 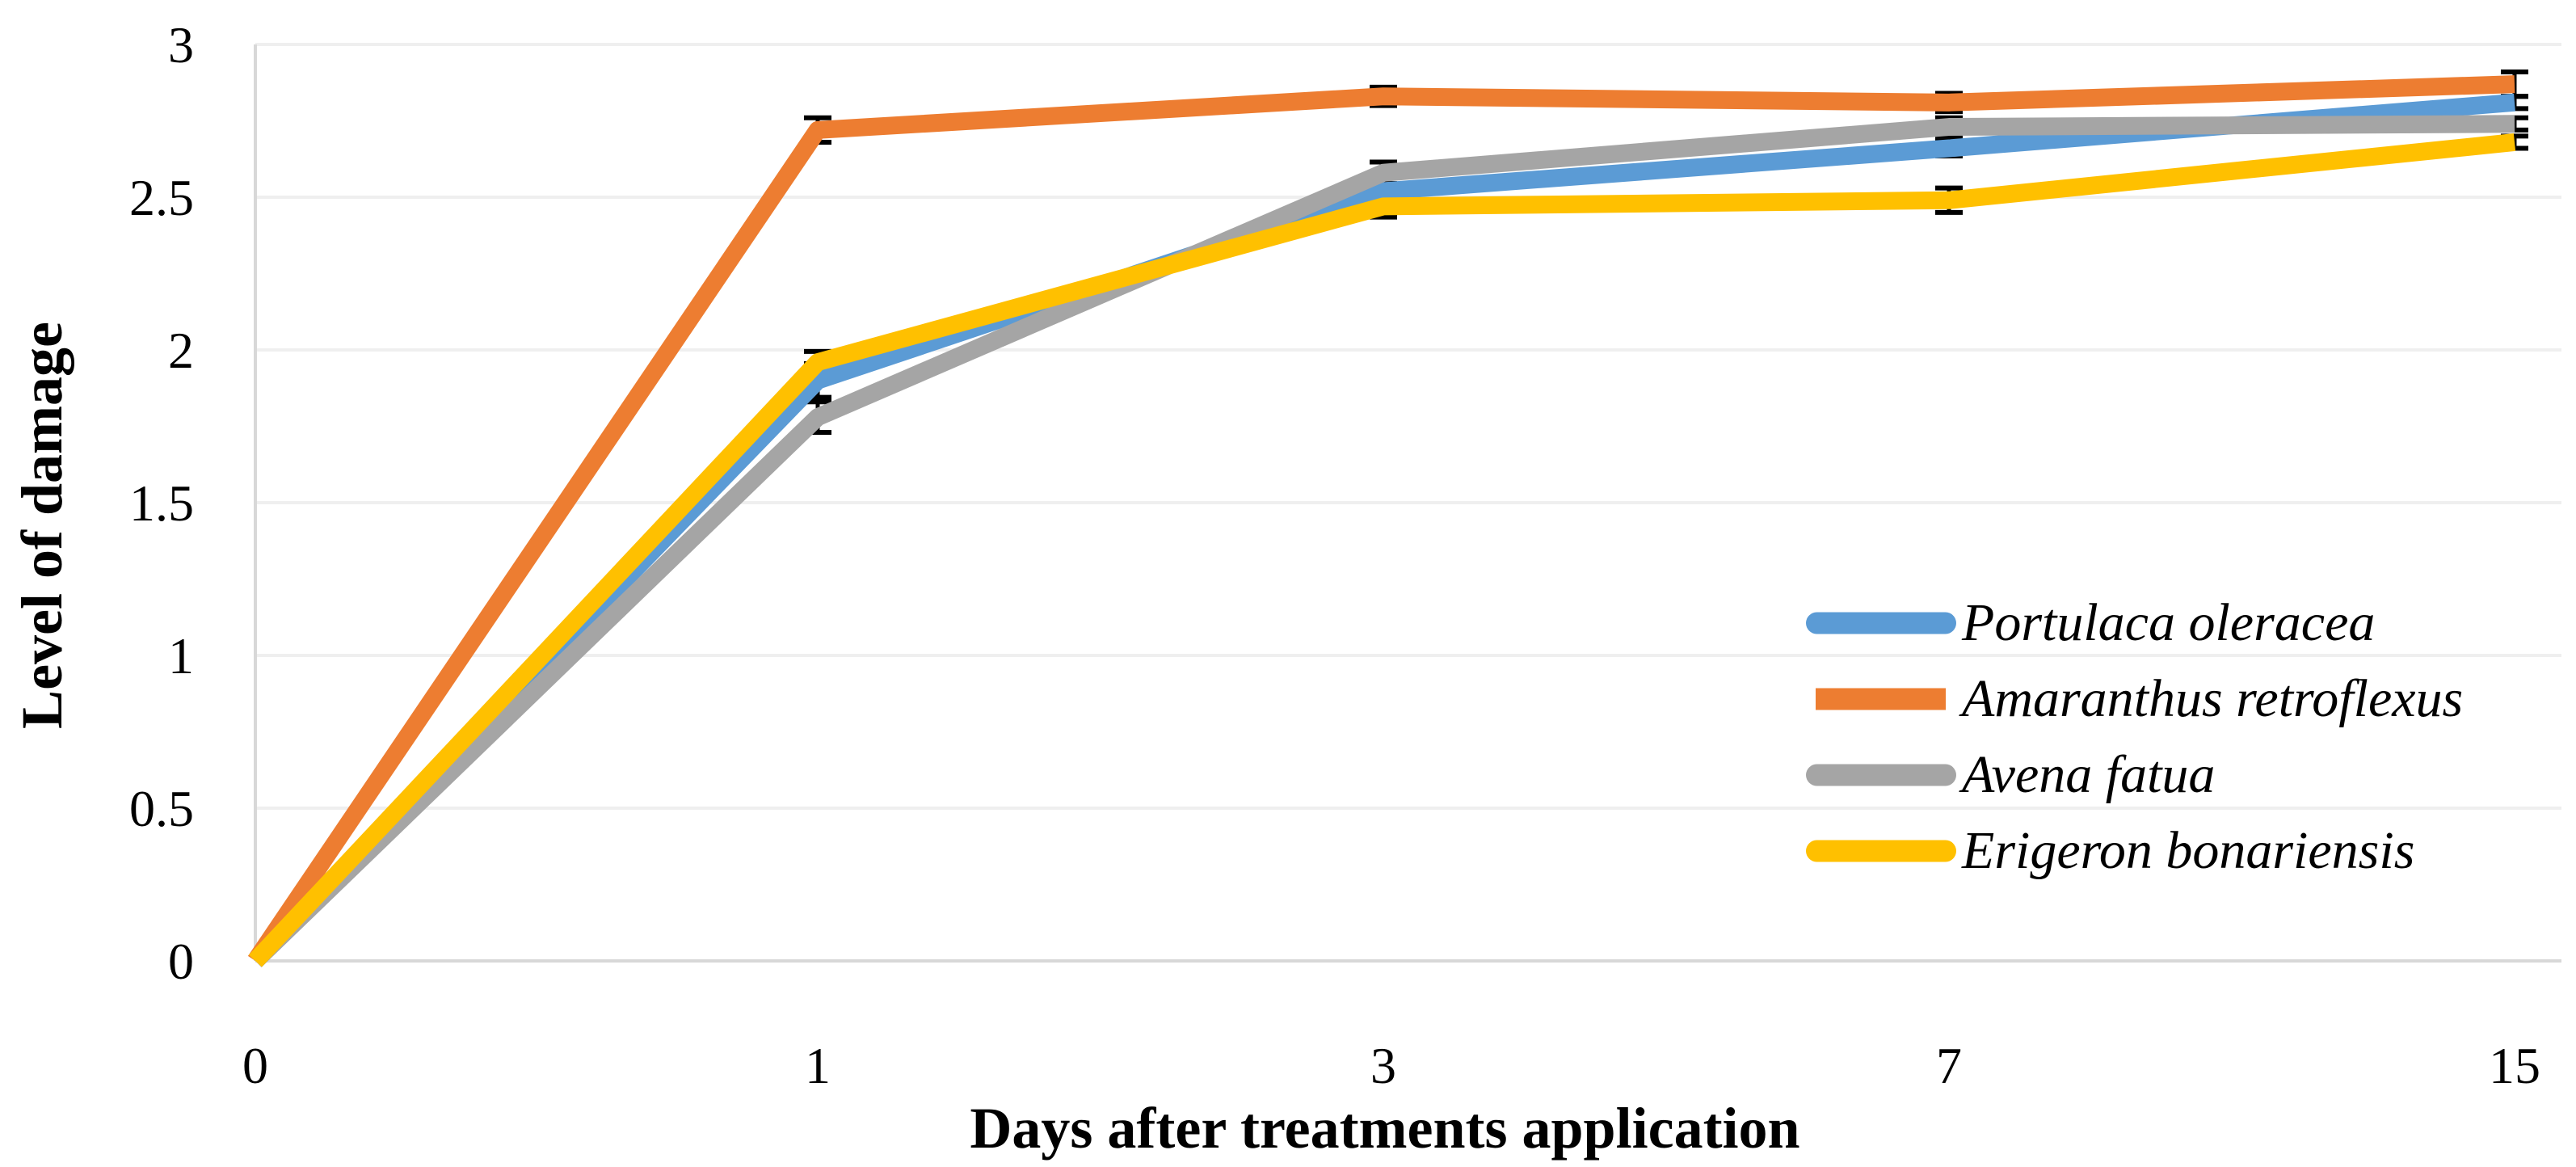 I want to click on y-tick-label: 1, so click(x=181, y=656).